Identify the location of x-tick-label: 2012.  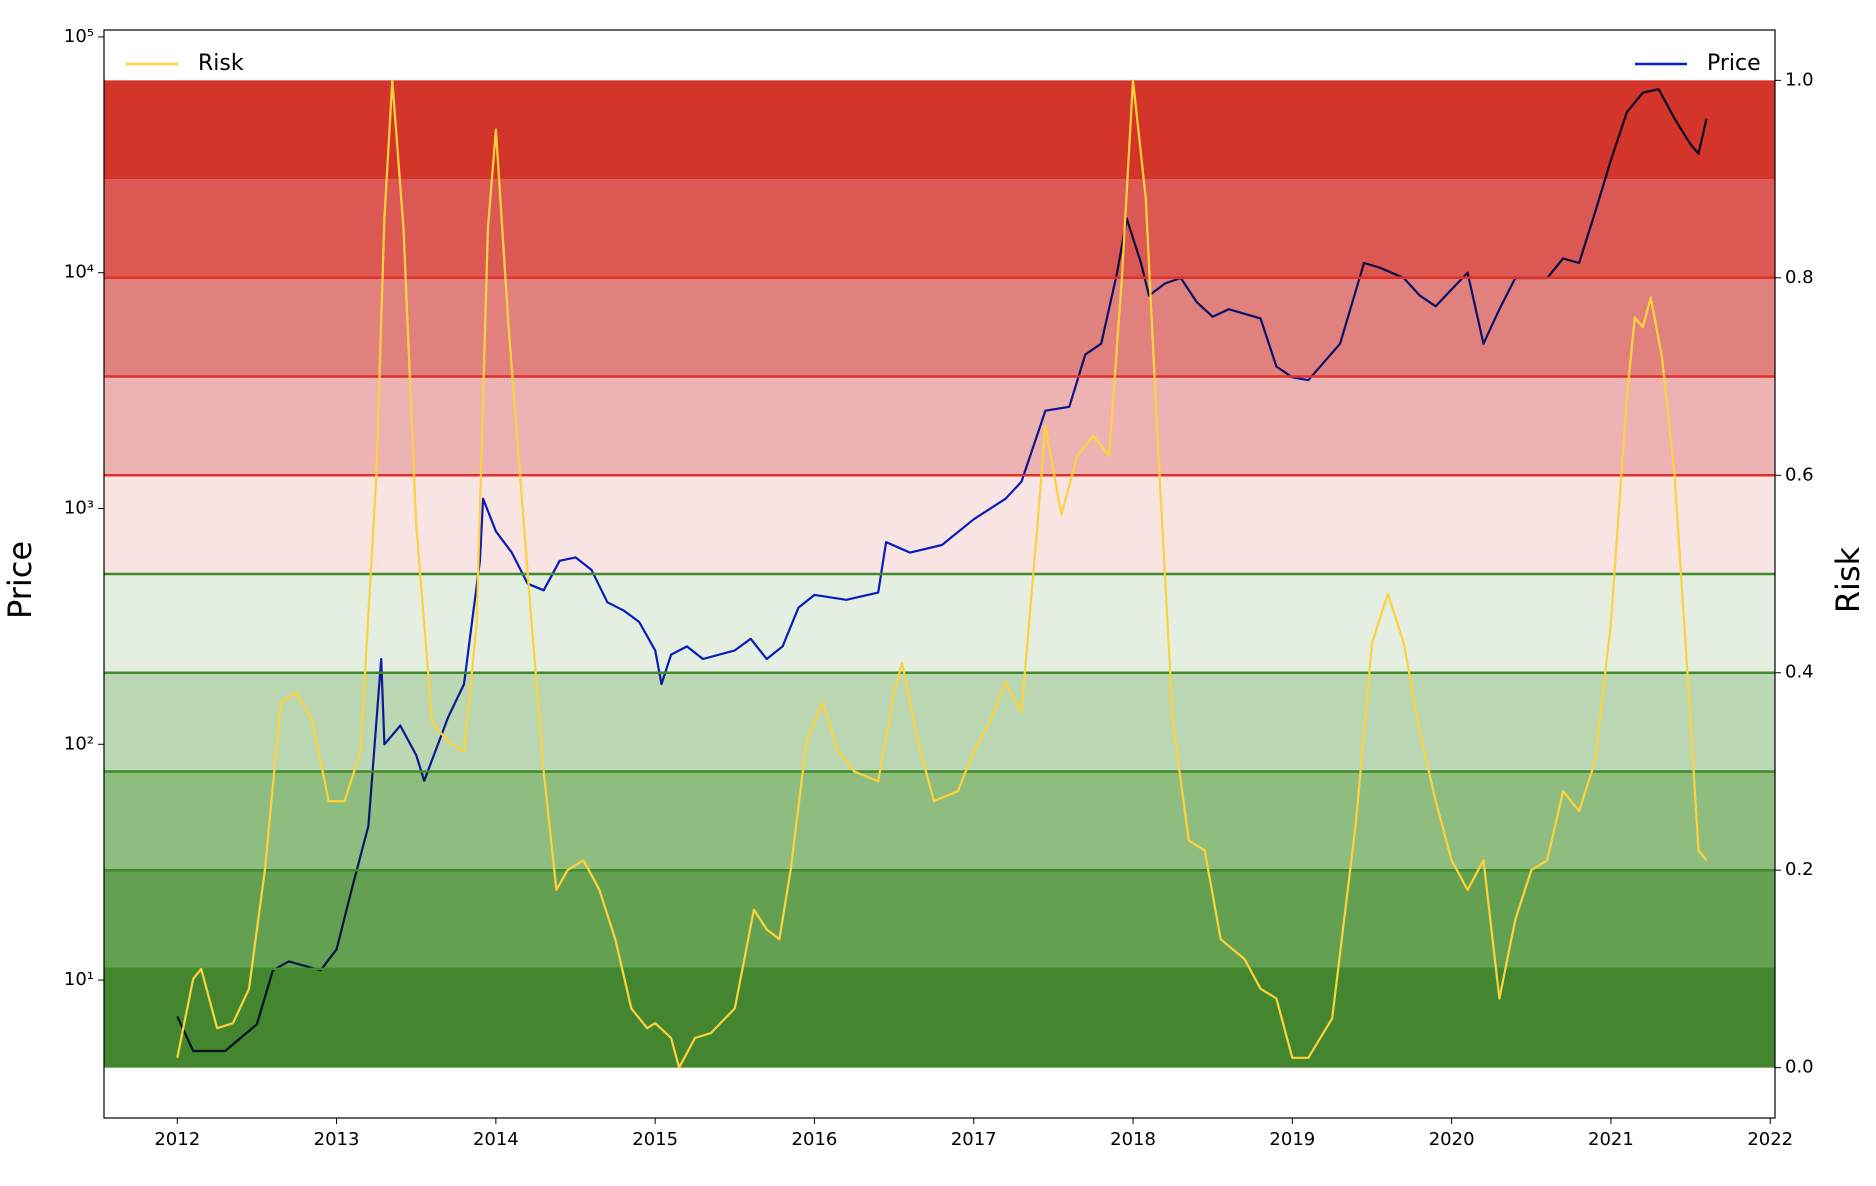
(177, 1139).